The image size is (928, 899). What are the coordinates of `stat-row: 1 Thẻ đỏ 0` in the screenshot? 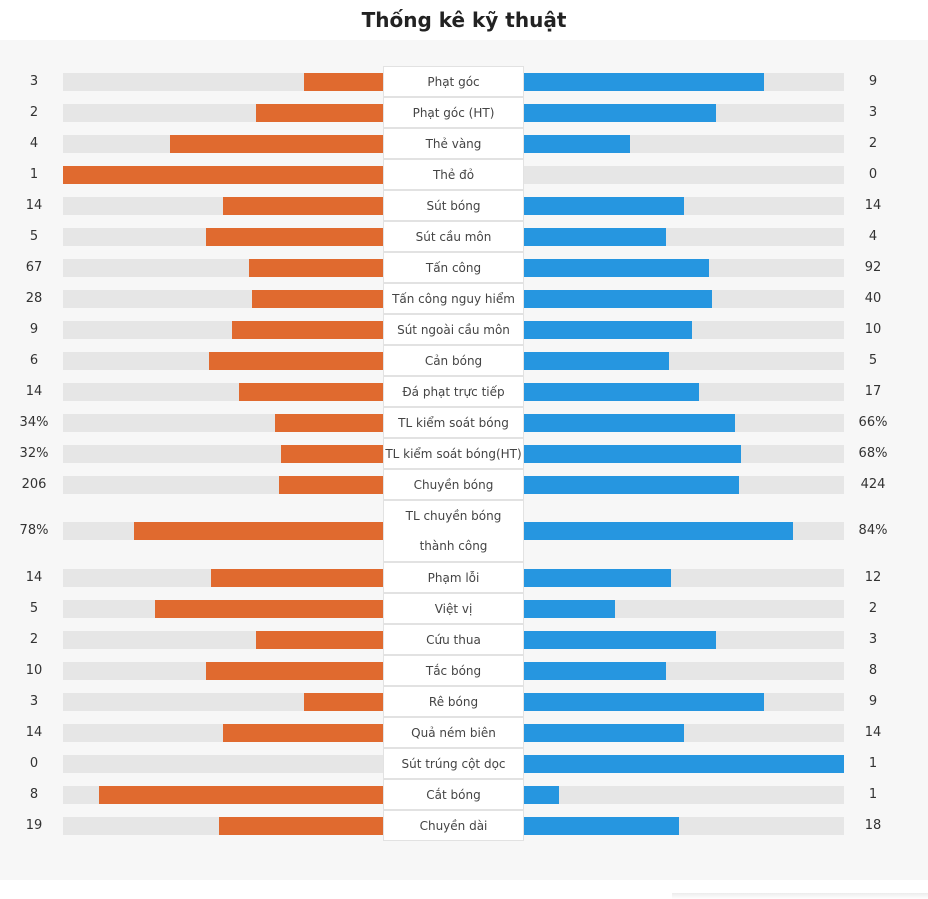 It's located at (464, 174).